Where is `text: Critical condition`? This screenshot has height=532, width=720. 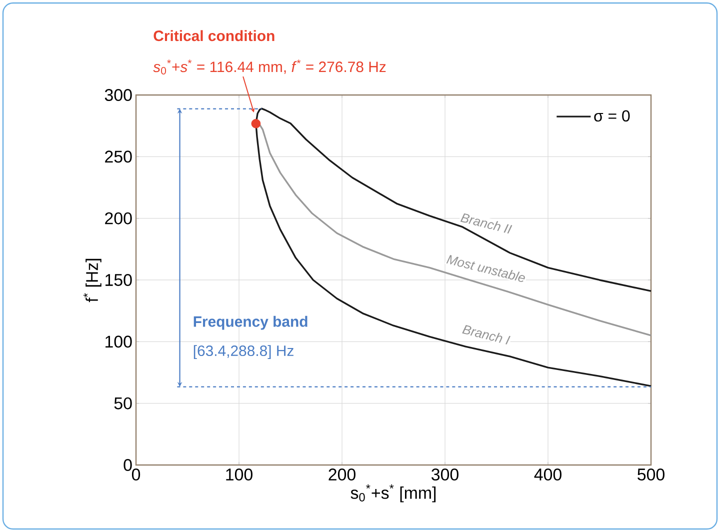
text: Critical condition is located at coordinates (214, 36).